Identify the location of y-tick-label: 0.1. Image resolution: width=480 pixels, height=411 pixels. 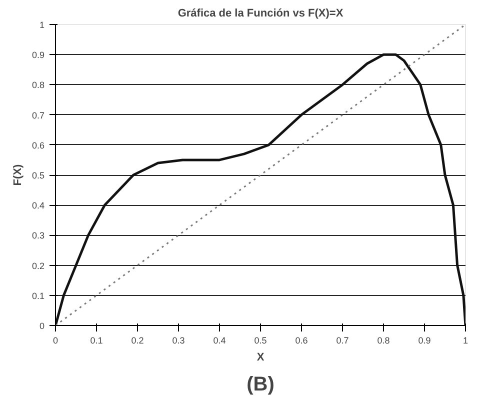
(38, 295).